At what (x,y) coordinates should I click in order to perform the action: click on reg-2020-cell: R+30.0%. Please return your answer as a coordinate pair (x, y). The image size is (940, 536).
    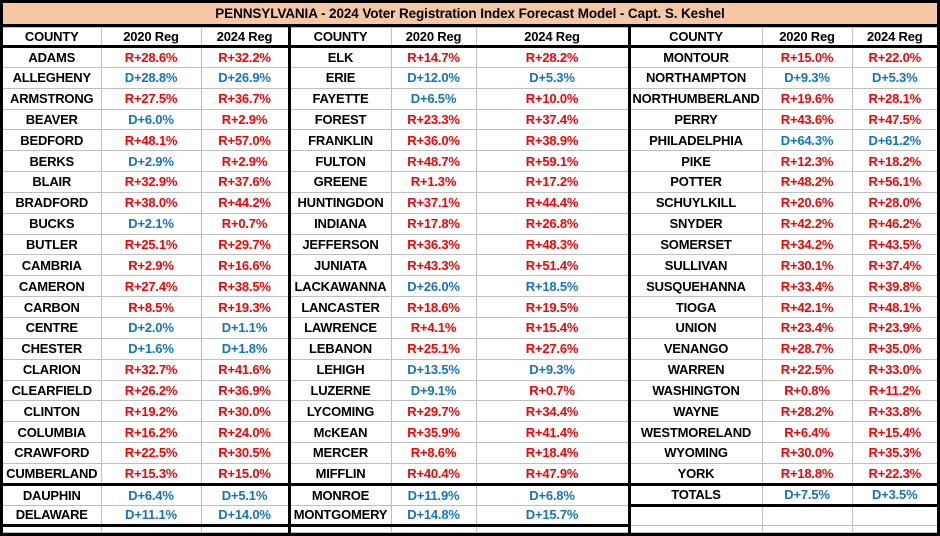
    Looking at the image, I should click on (807, 453).